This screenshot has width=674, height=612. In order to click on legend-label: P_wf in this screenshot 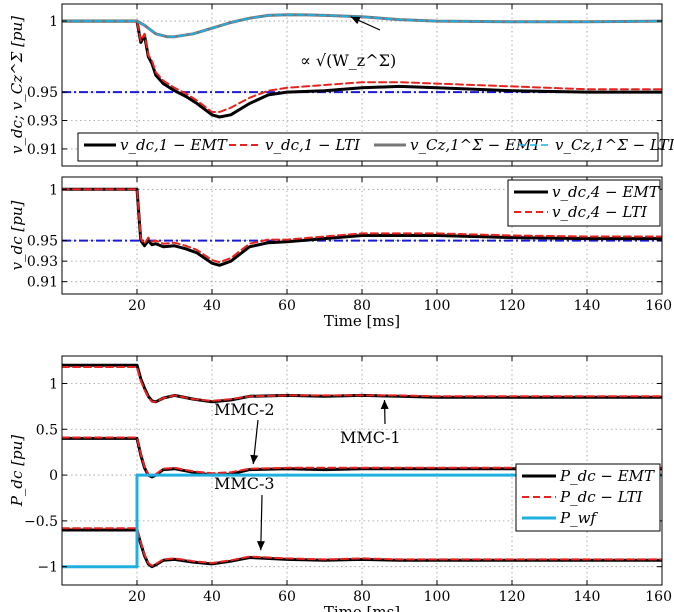, I will do `click(578, 518)`.